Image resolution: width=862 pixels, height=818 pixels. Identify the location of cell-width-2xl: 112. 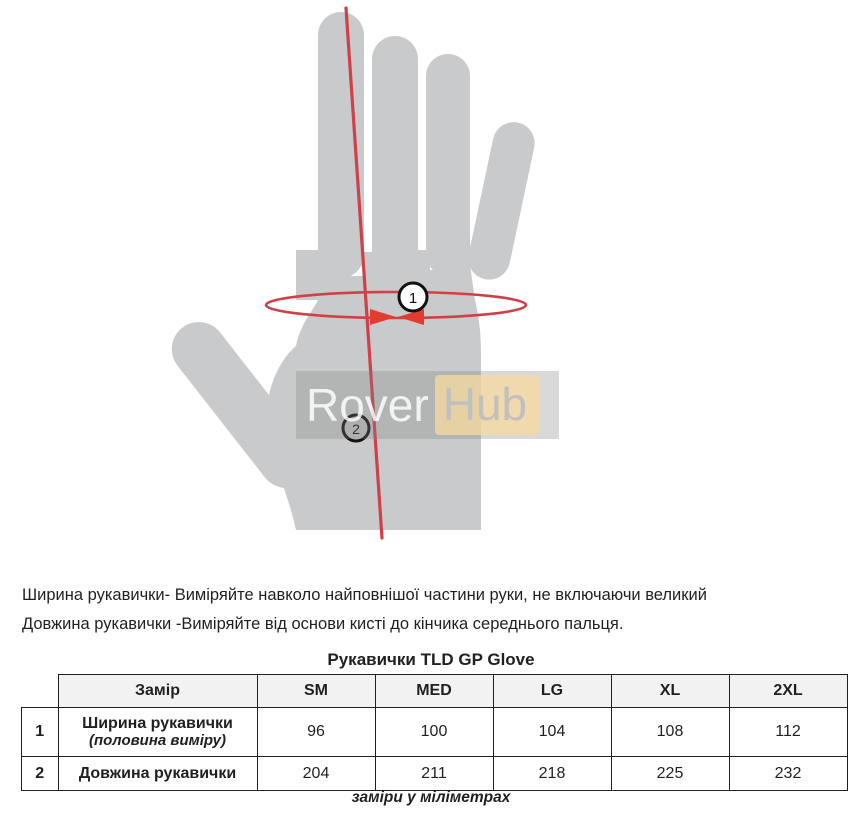
(788, 732).